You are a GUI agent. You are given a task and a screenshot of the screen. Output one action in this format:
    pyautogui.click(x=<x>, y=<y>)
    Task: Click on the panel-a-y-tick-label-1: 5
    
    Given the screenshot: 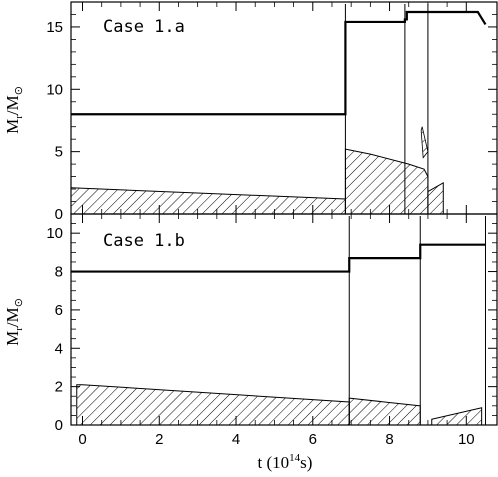 What is the action you would take?
    pyautogui.click(x=59, y=152)
    